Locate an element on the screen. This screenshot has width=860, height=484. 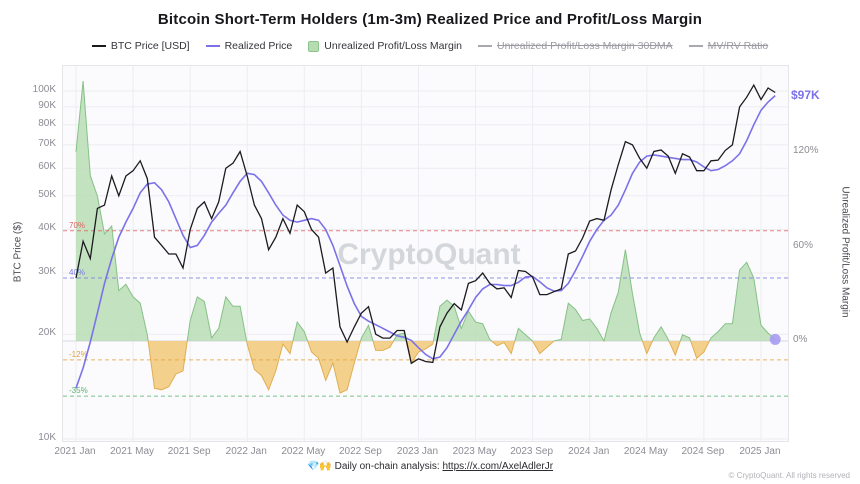
margin-axis-tick-label: 0% is located at coordinates (800, 339).